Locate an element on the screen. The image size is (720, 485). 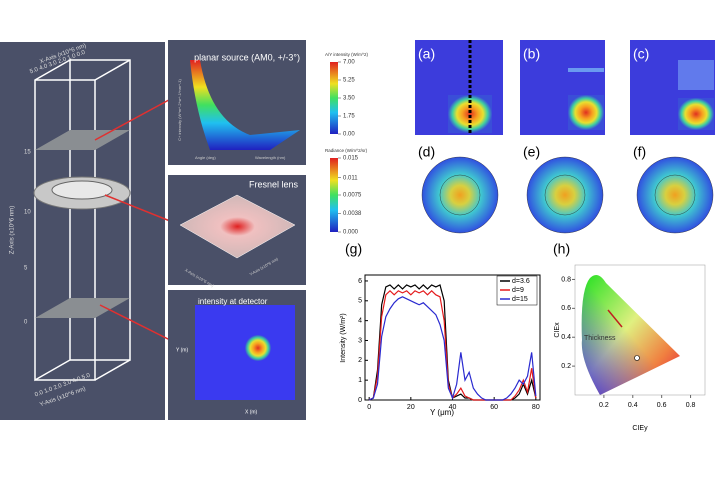
z-tick: 5 is located at coordinates (26, 269).